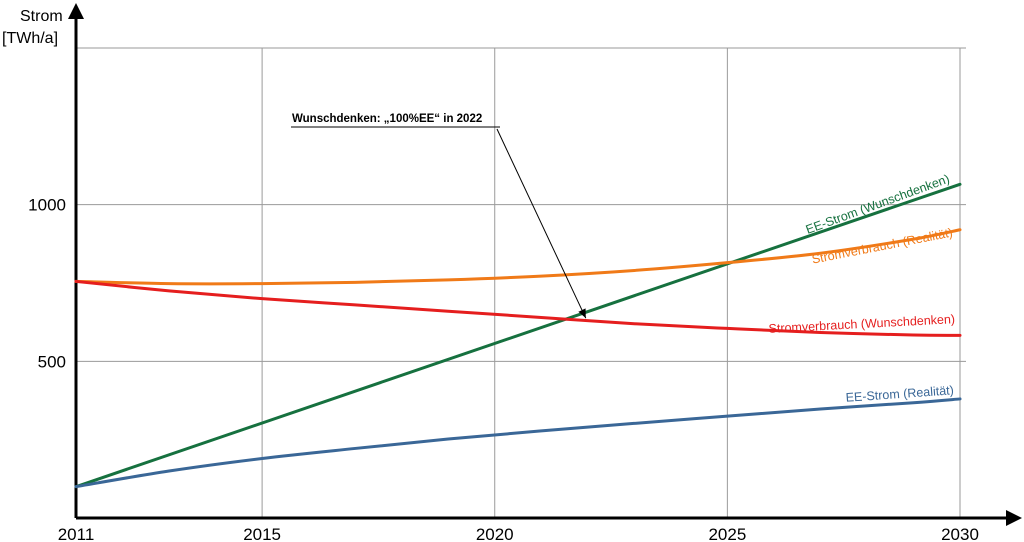 The height and width of the screenshot is (542, 1024). I want to click on annotation: Wunschdenken: „100%EE“ in 2022, so click(439, 216).